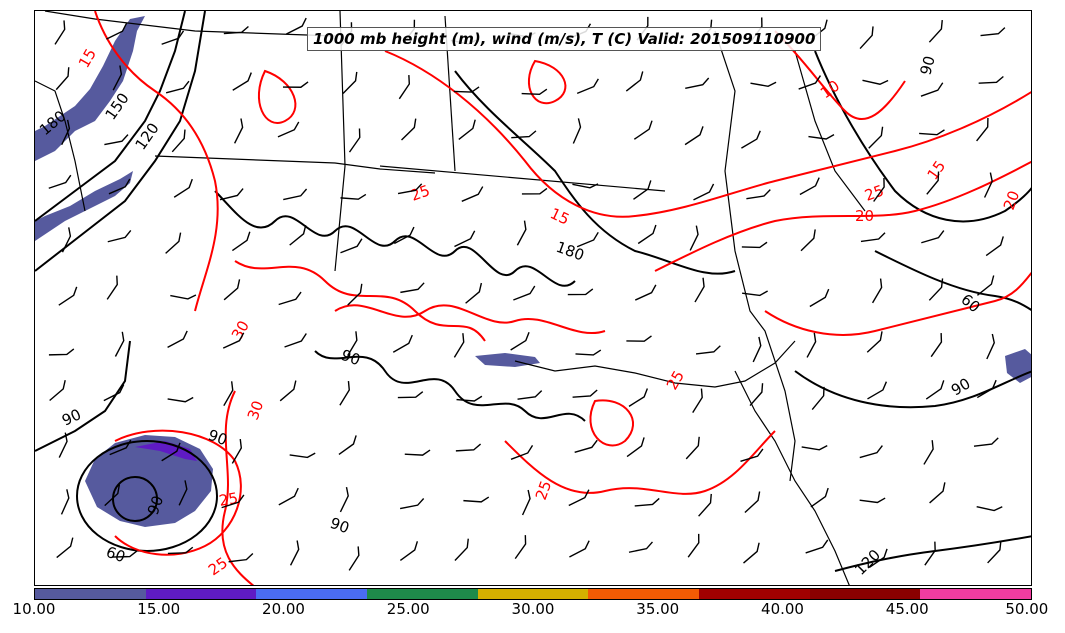  Describe the element at coordinates (147, 137) in the screenshot. I see `height-label: 120` at that location.